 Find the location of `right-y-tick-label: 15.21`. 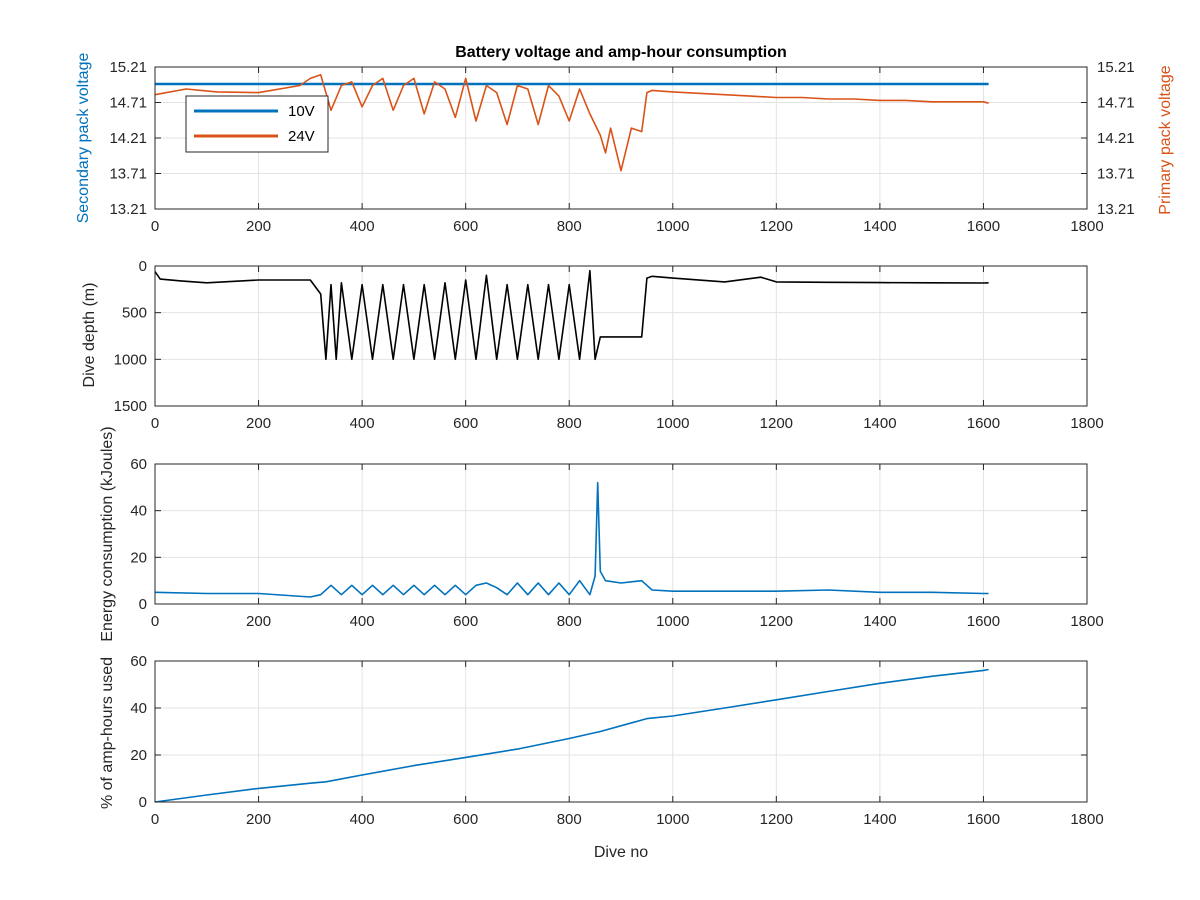

right-y-tick-label: 15.21 is located at coordinates (1116, 67).